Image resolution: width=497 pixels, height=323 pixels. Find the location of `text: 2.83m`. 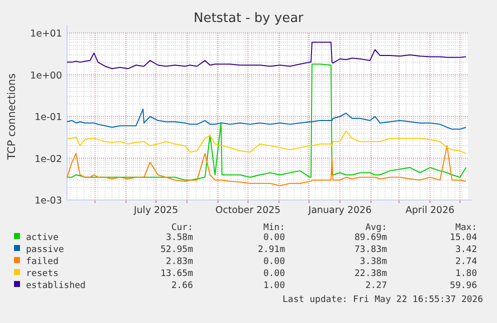

text: 2.83m is located at coordinates (179, 262).